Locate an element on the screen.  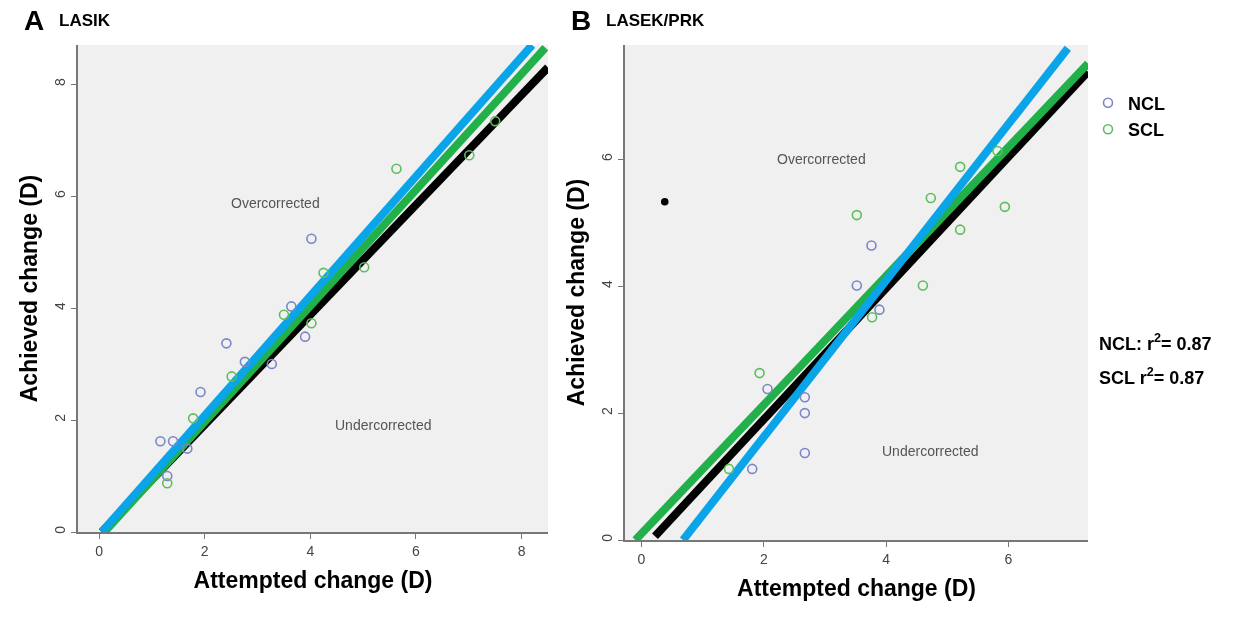
chart-title: A is located at coordinates (34, 20).